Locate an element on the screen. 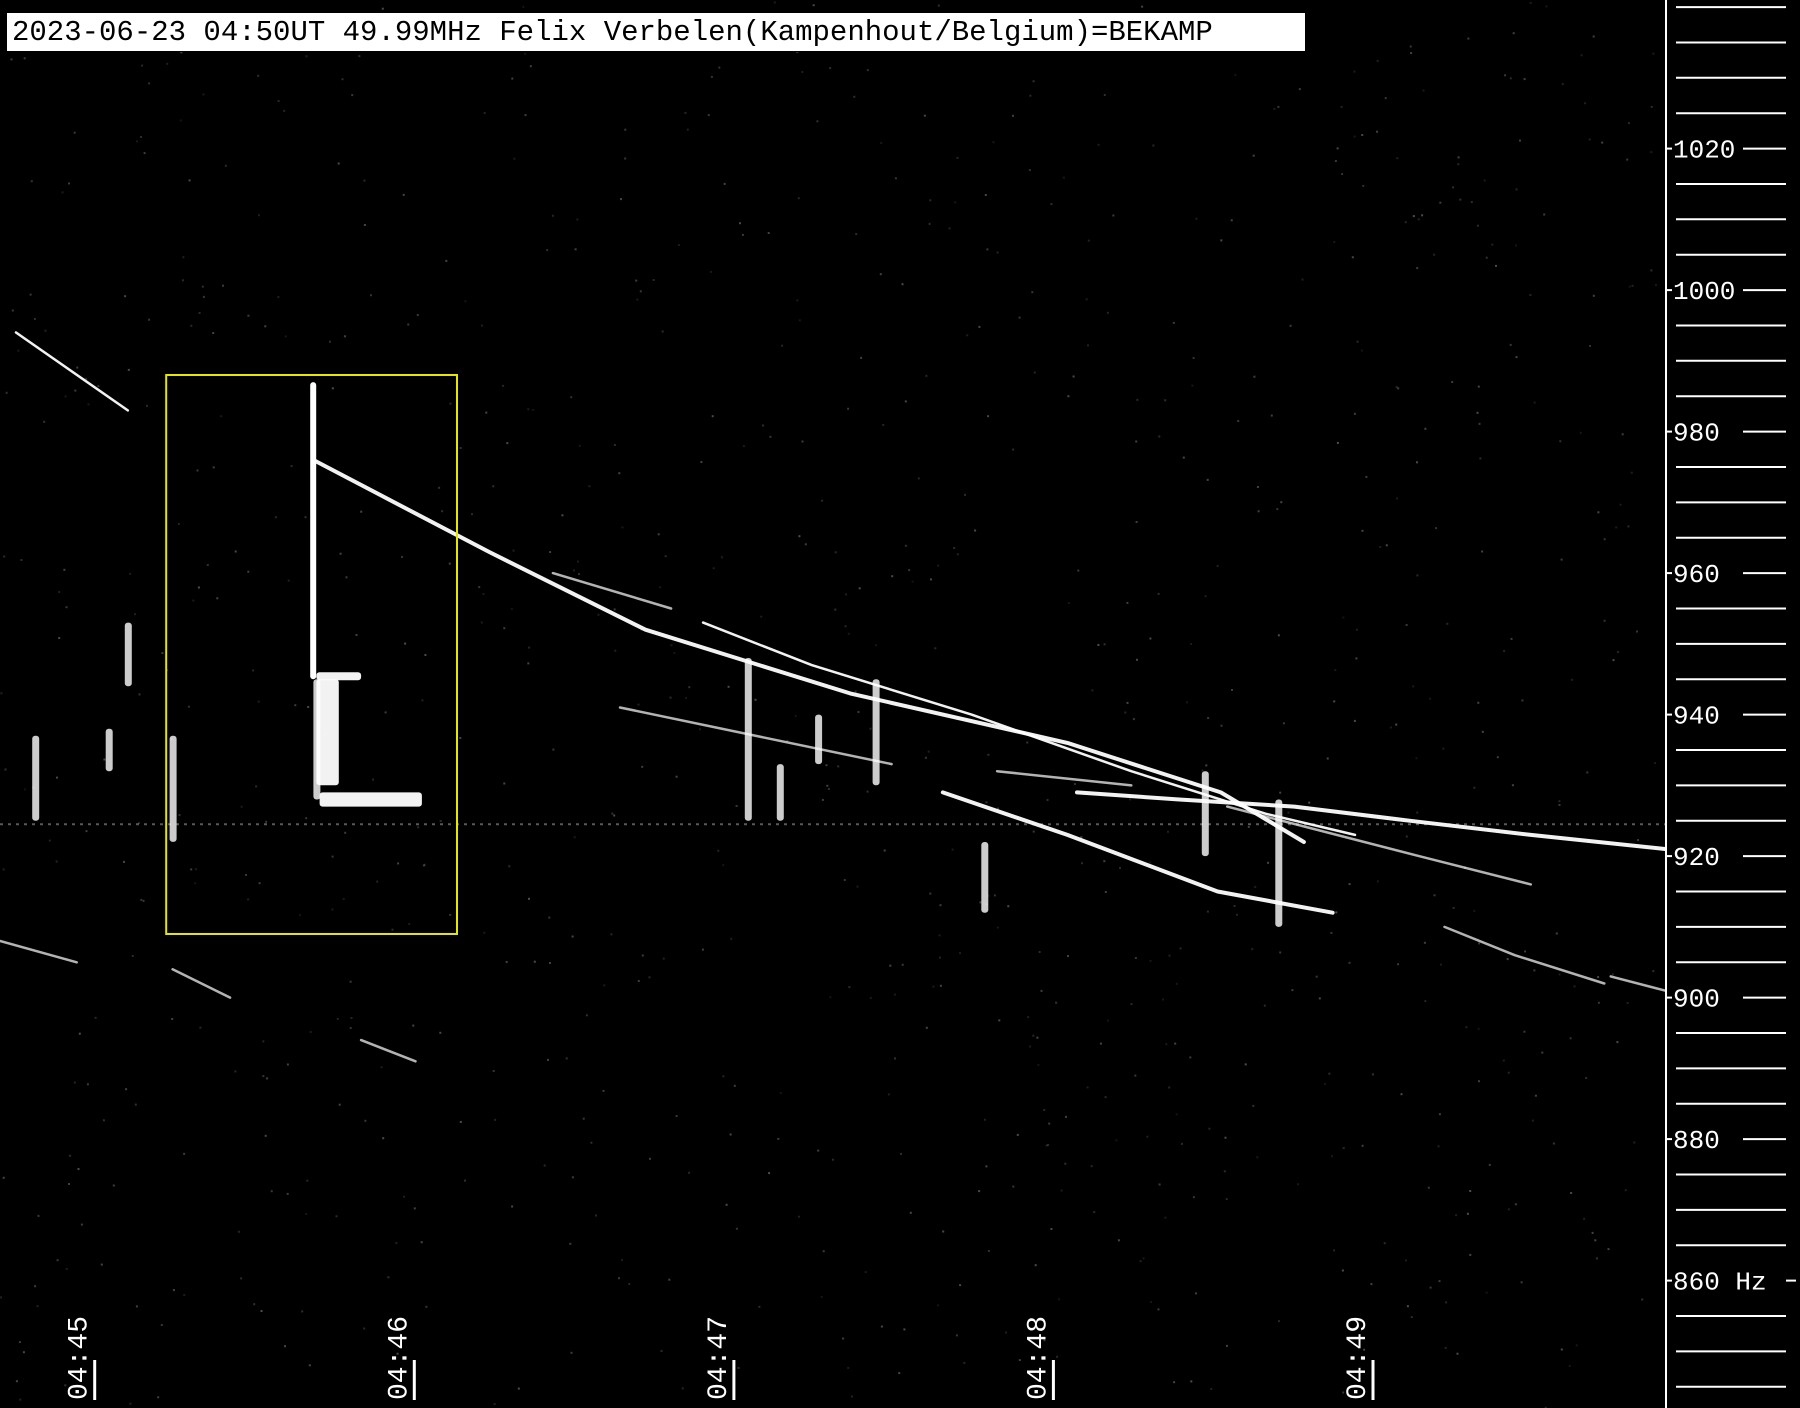 This screenshot has width=1800, height=1408. y-tick-label: 900 is located at coordinates (1696, 1000).